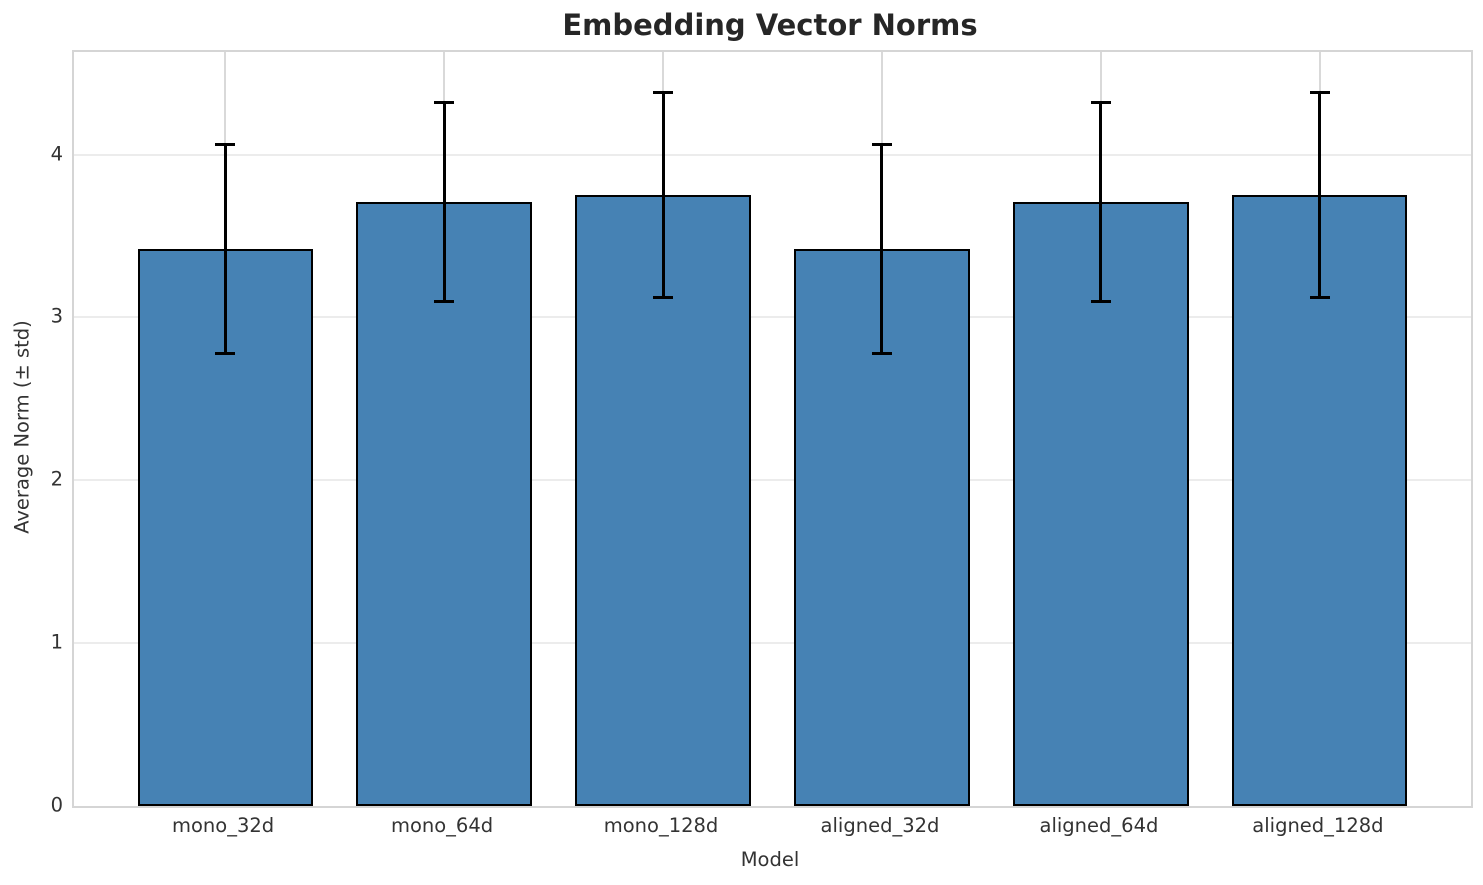 The width and height of the screenshot is (1483, 885). What do you see at coordinates (442, 825) in the screenshot?
I see `x-tick-label: mono_64d` at bounding box center [442, 825].